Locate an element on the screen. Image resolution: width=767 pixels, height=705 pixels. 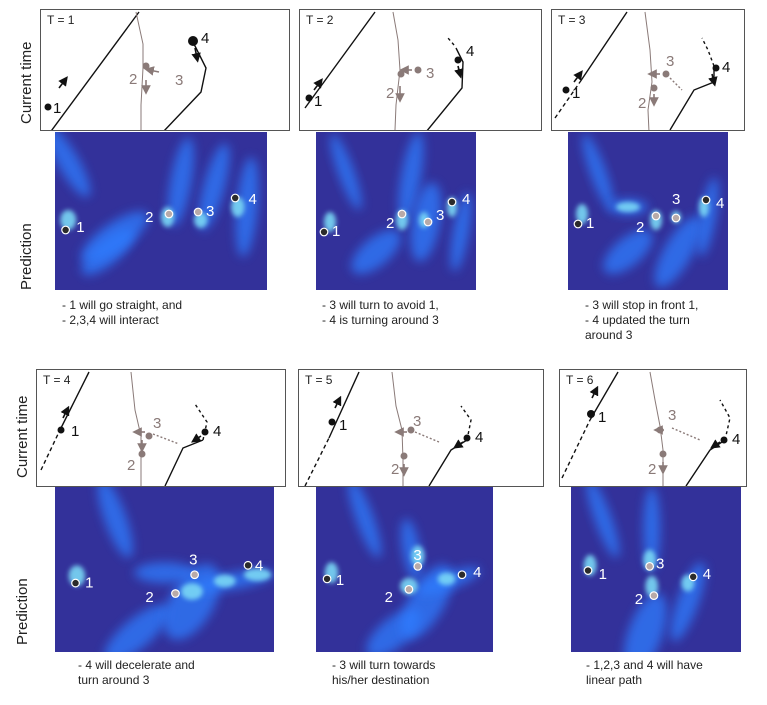
row-label-current-bottom: Current time is located at coordinates (22, 436).